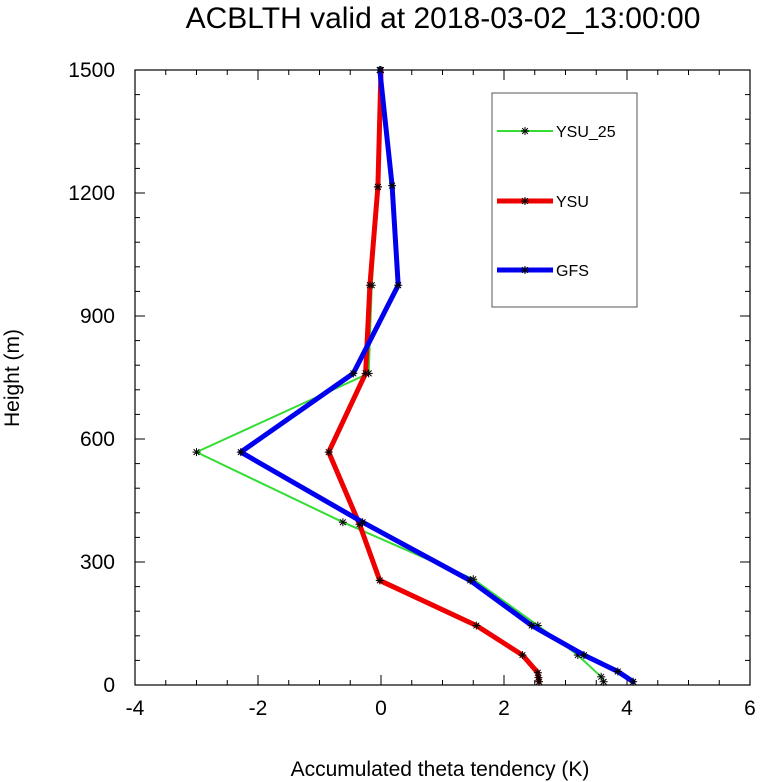 This screenshot has height=782, width=766. Describe the element at coordinates (627, 708) in the screenshot. I see `x-tick-label: 4` at that location.